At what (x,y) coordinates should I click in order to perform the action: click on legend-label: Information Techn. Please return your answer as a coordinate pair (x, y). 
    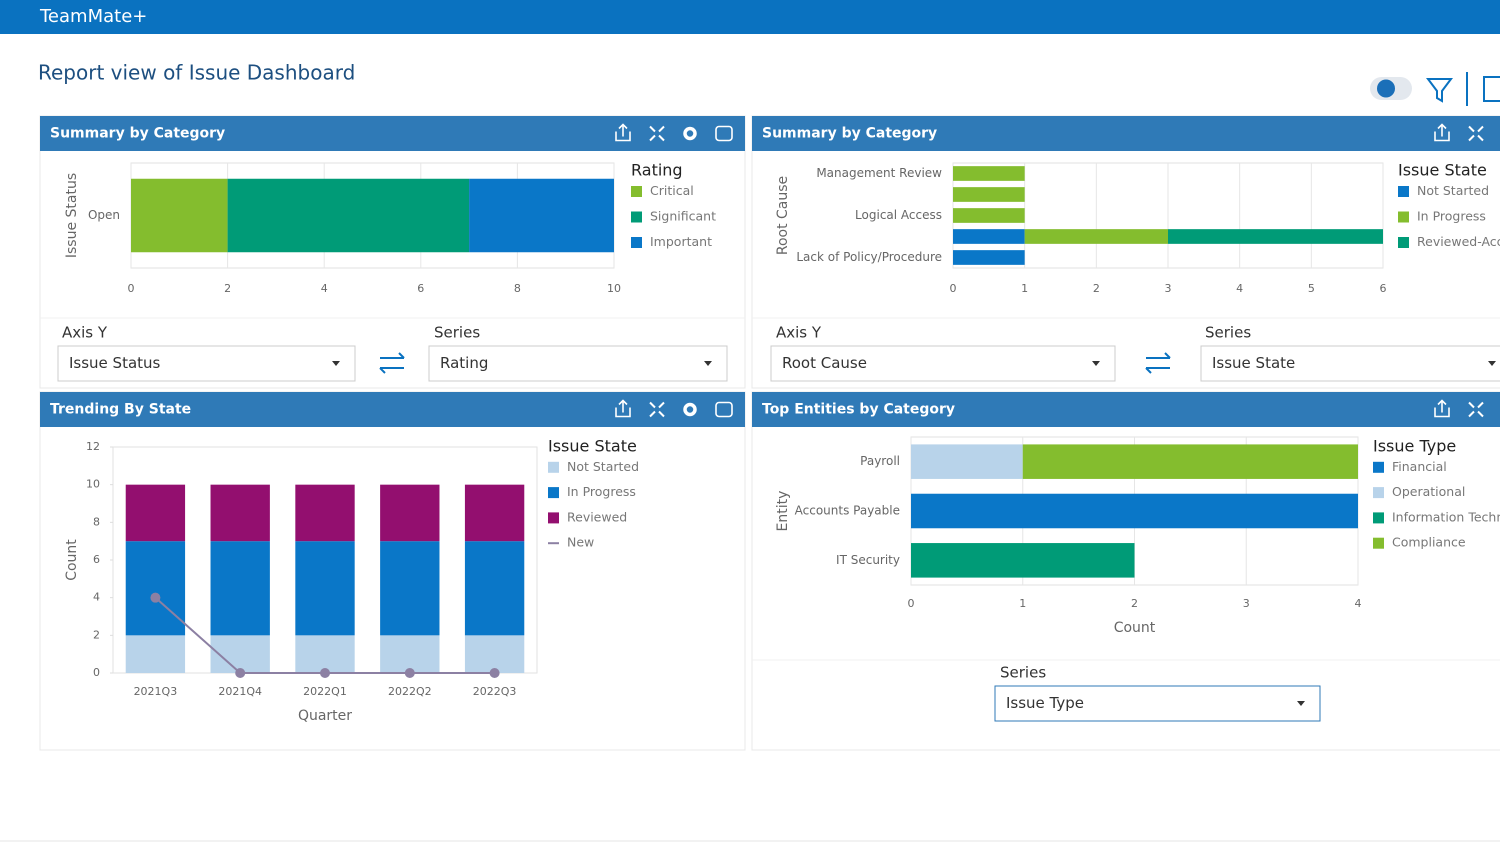
    Looking at the image, I should click on (1446, 516).